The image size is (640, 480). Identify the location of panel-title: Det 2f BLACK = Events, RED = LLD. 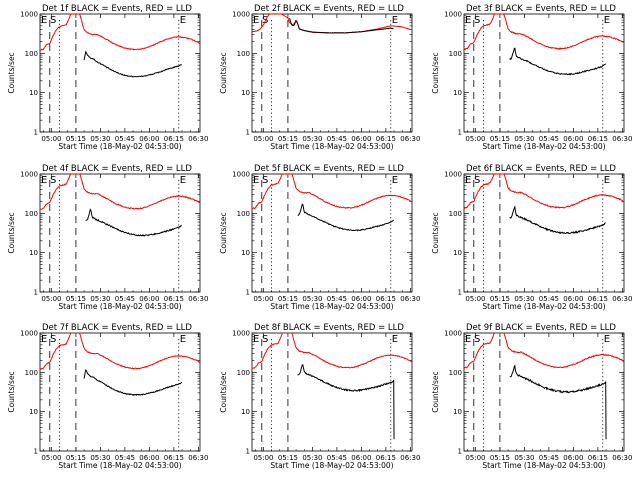
(329, 9).